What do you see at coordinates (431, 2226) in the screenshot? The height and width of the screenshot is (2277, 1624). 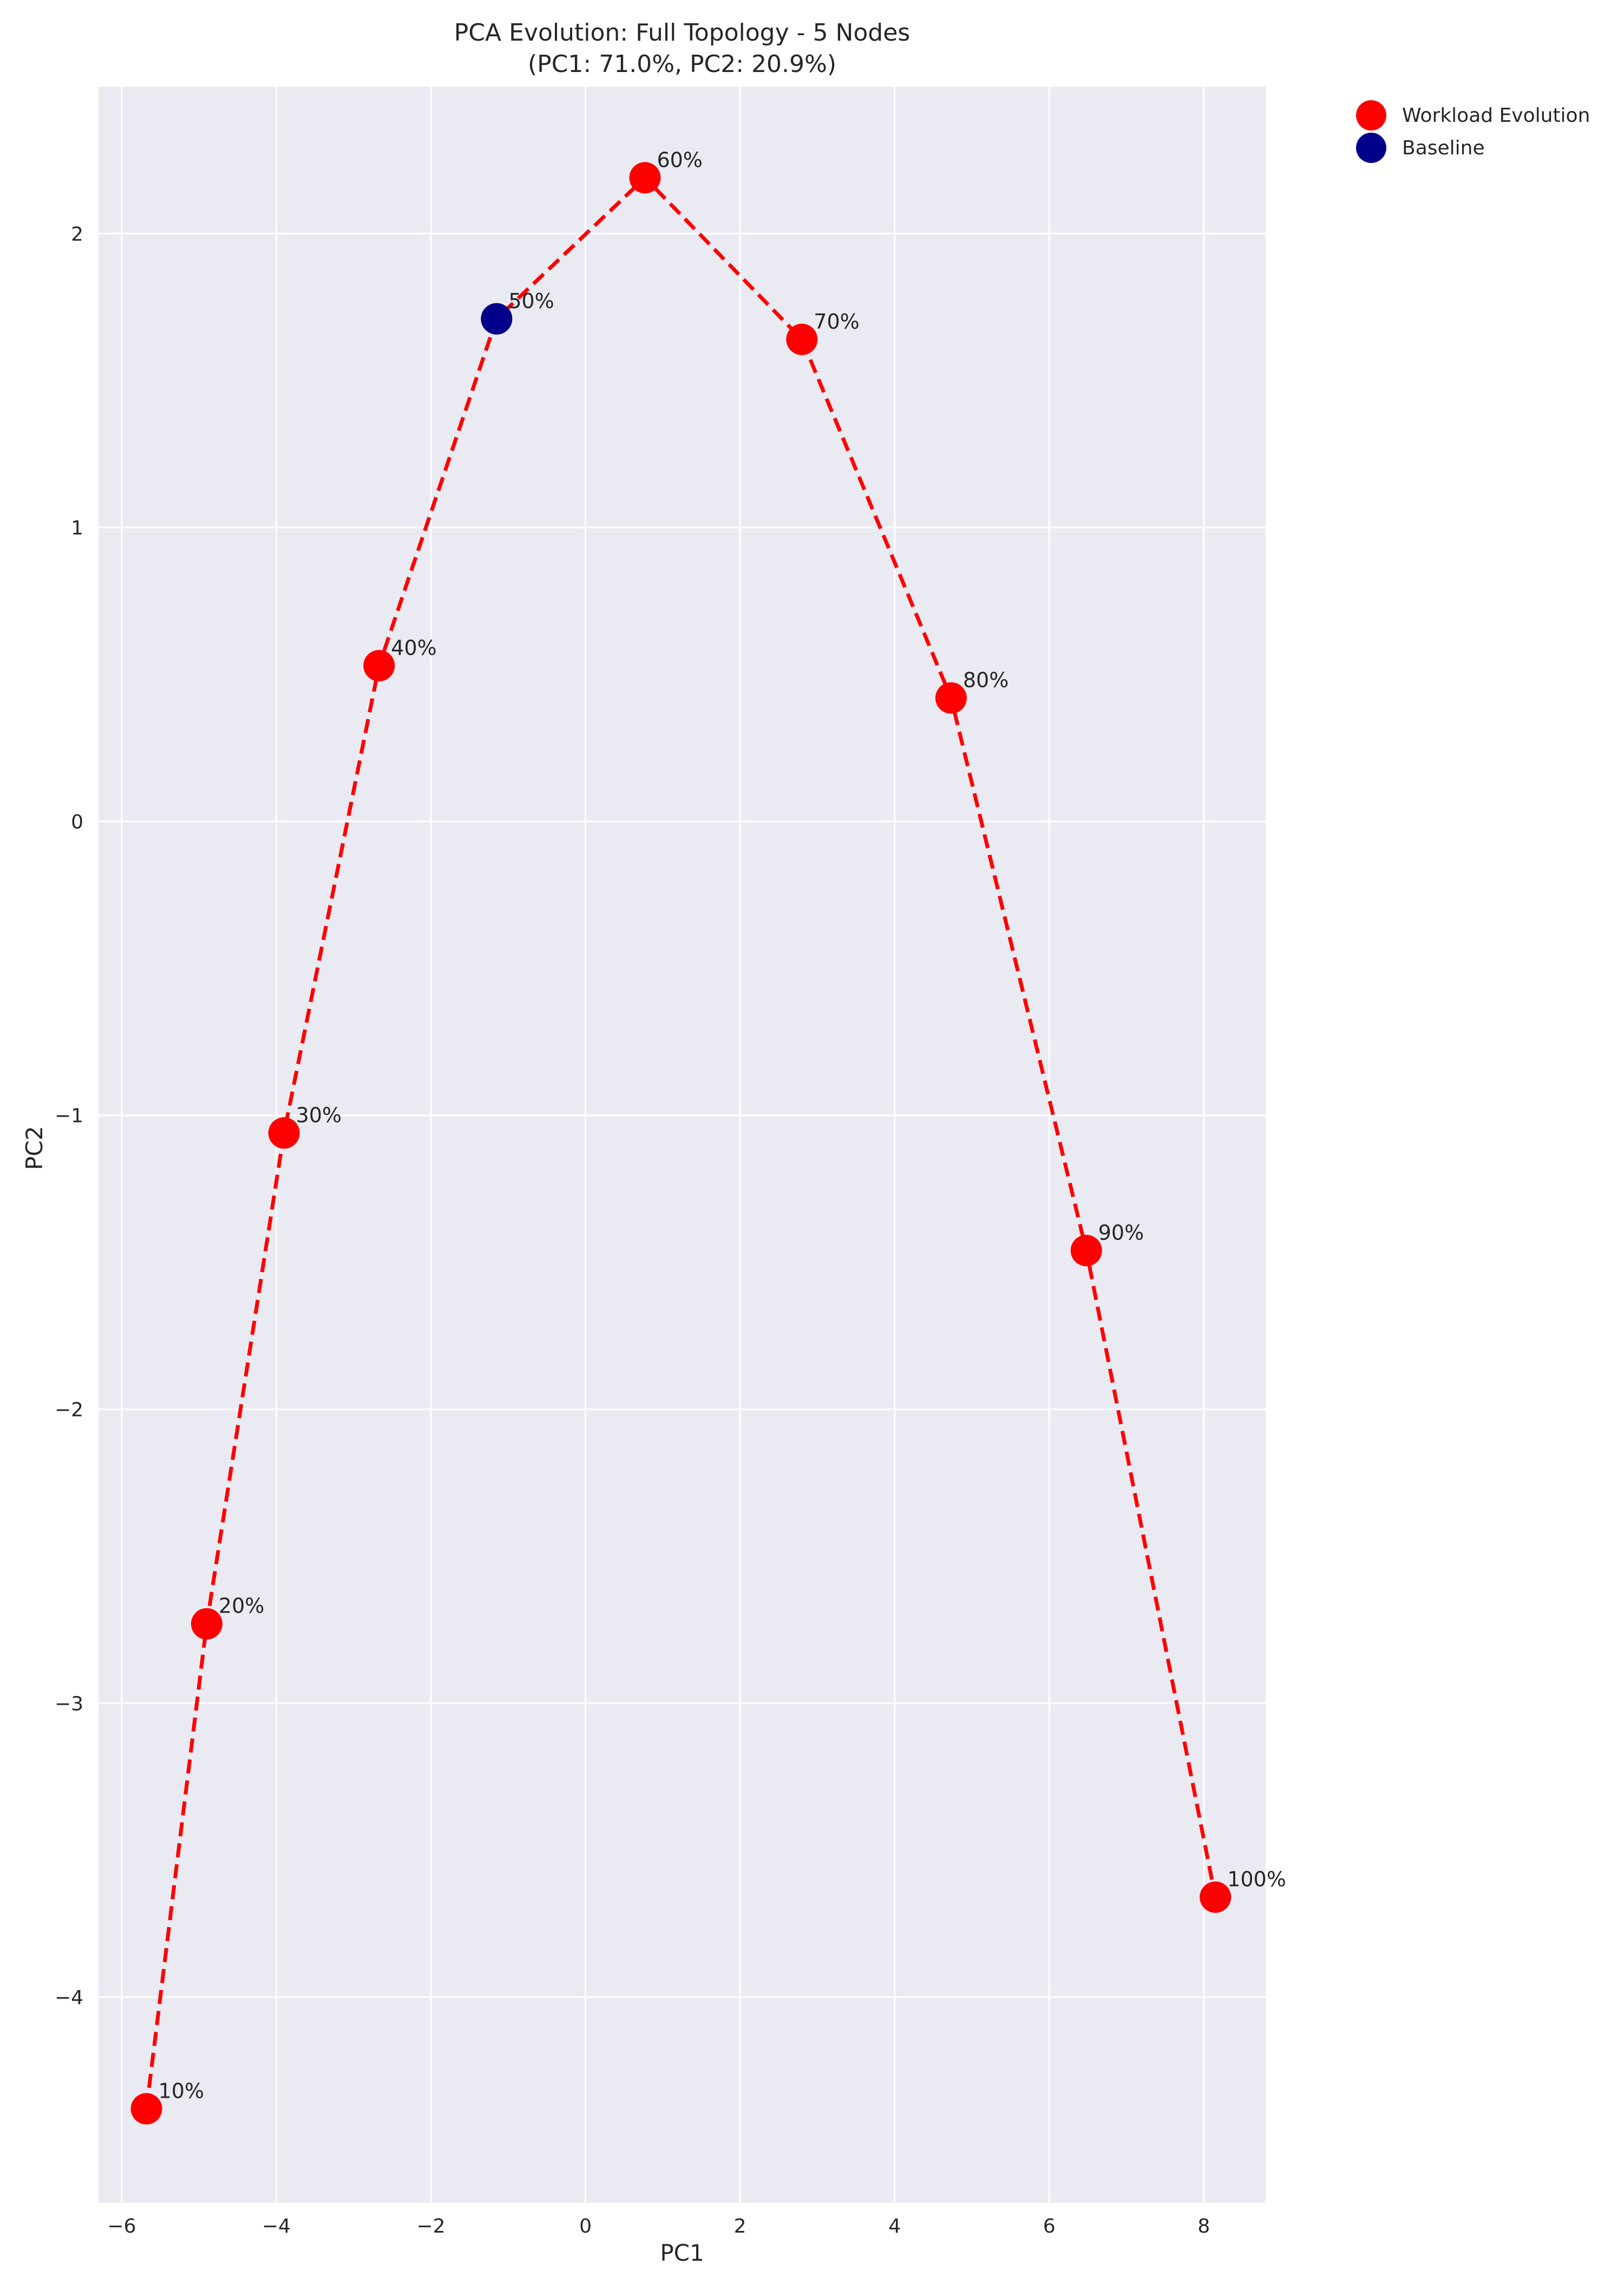 I see `x-tick-label: −2` at bounding box center [431, 2226].